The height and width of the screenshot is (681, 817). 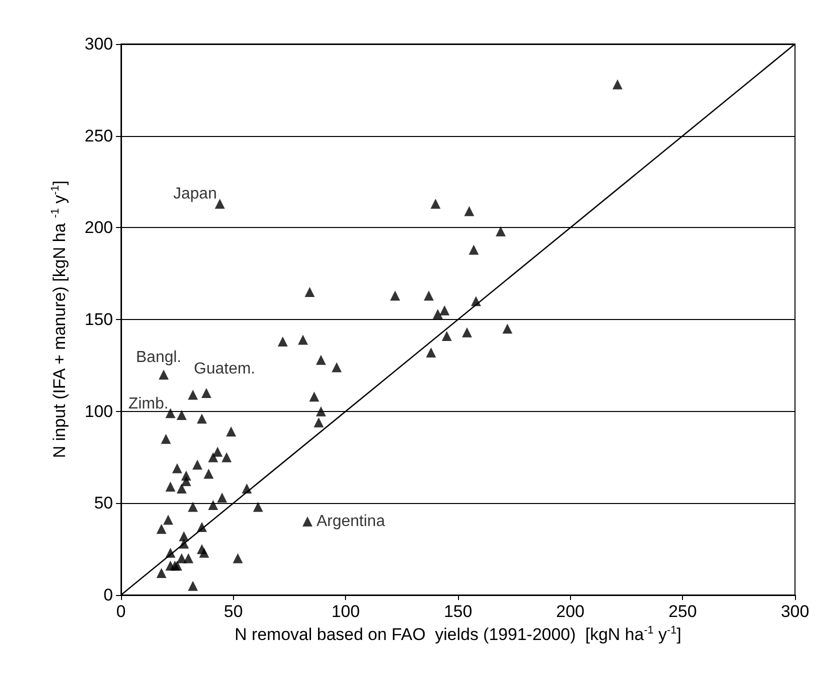 What do you see at coordinates (351, 521) in the screenshot?
I see `annotation: Argentina` at bounding box center [351, 521].